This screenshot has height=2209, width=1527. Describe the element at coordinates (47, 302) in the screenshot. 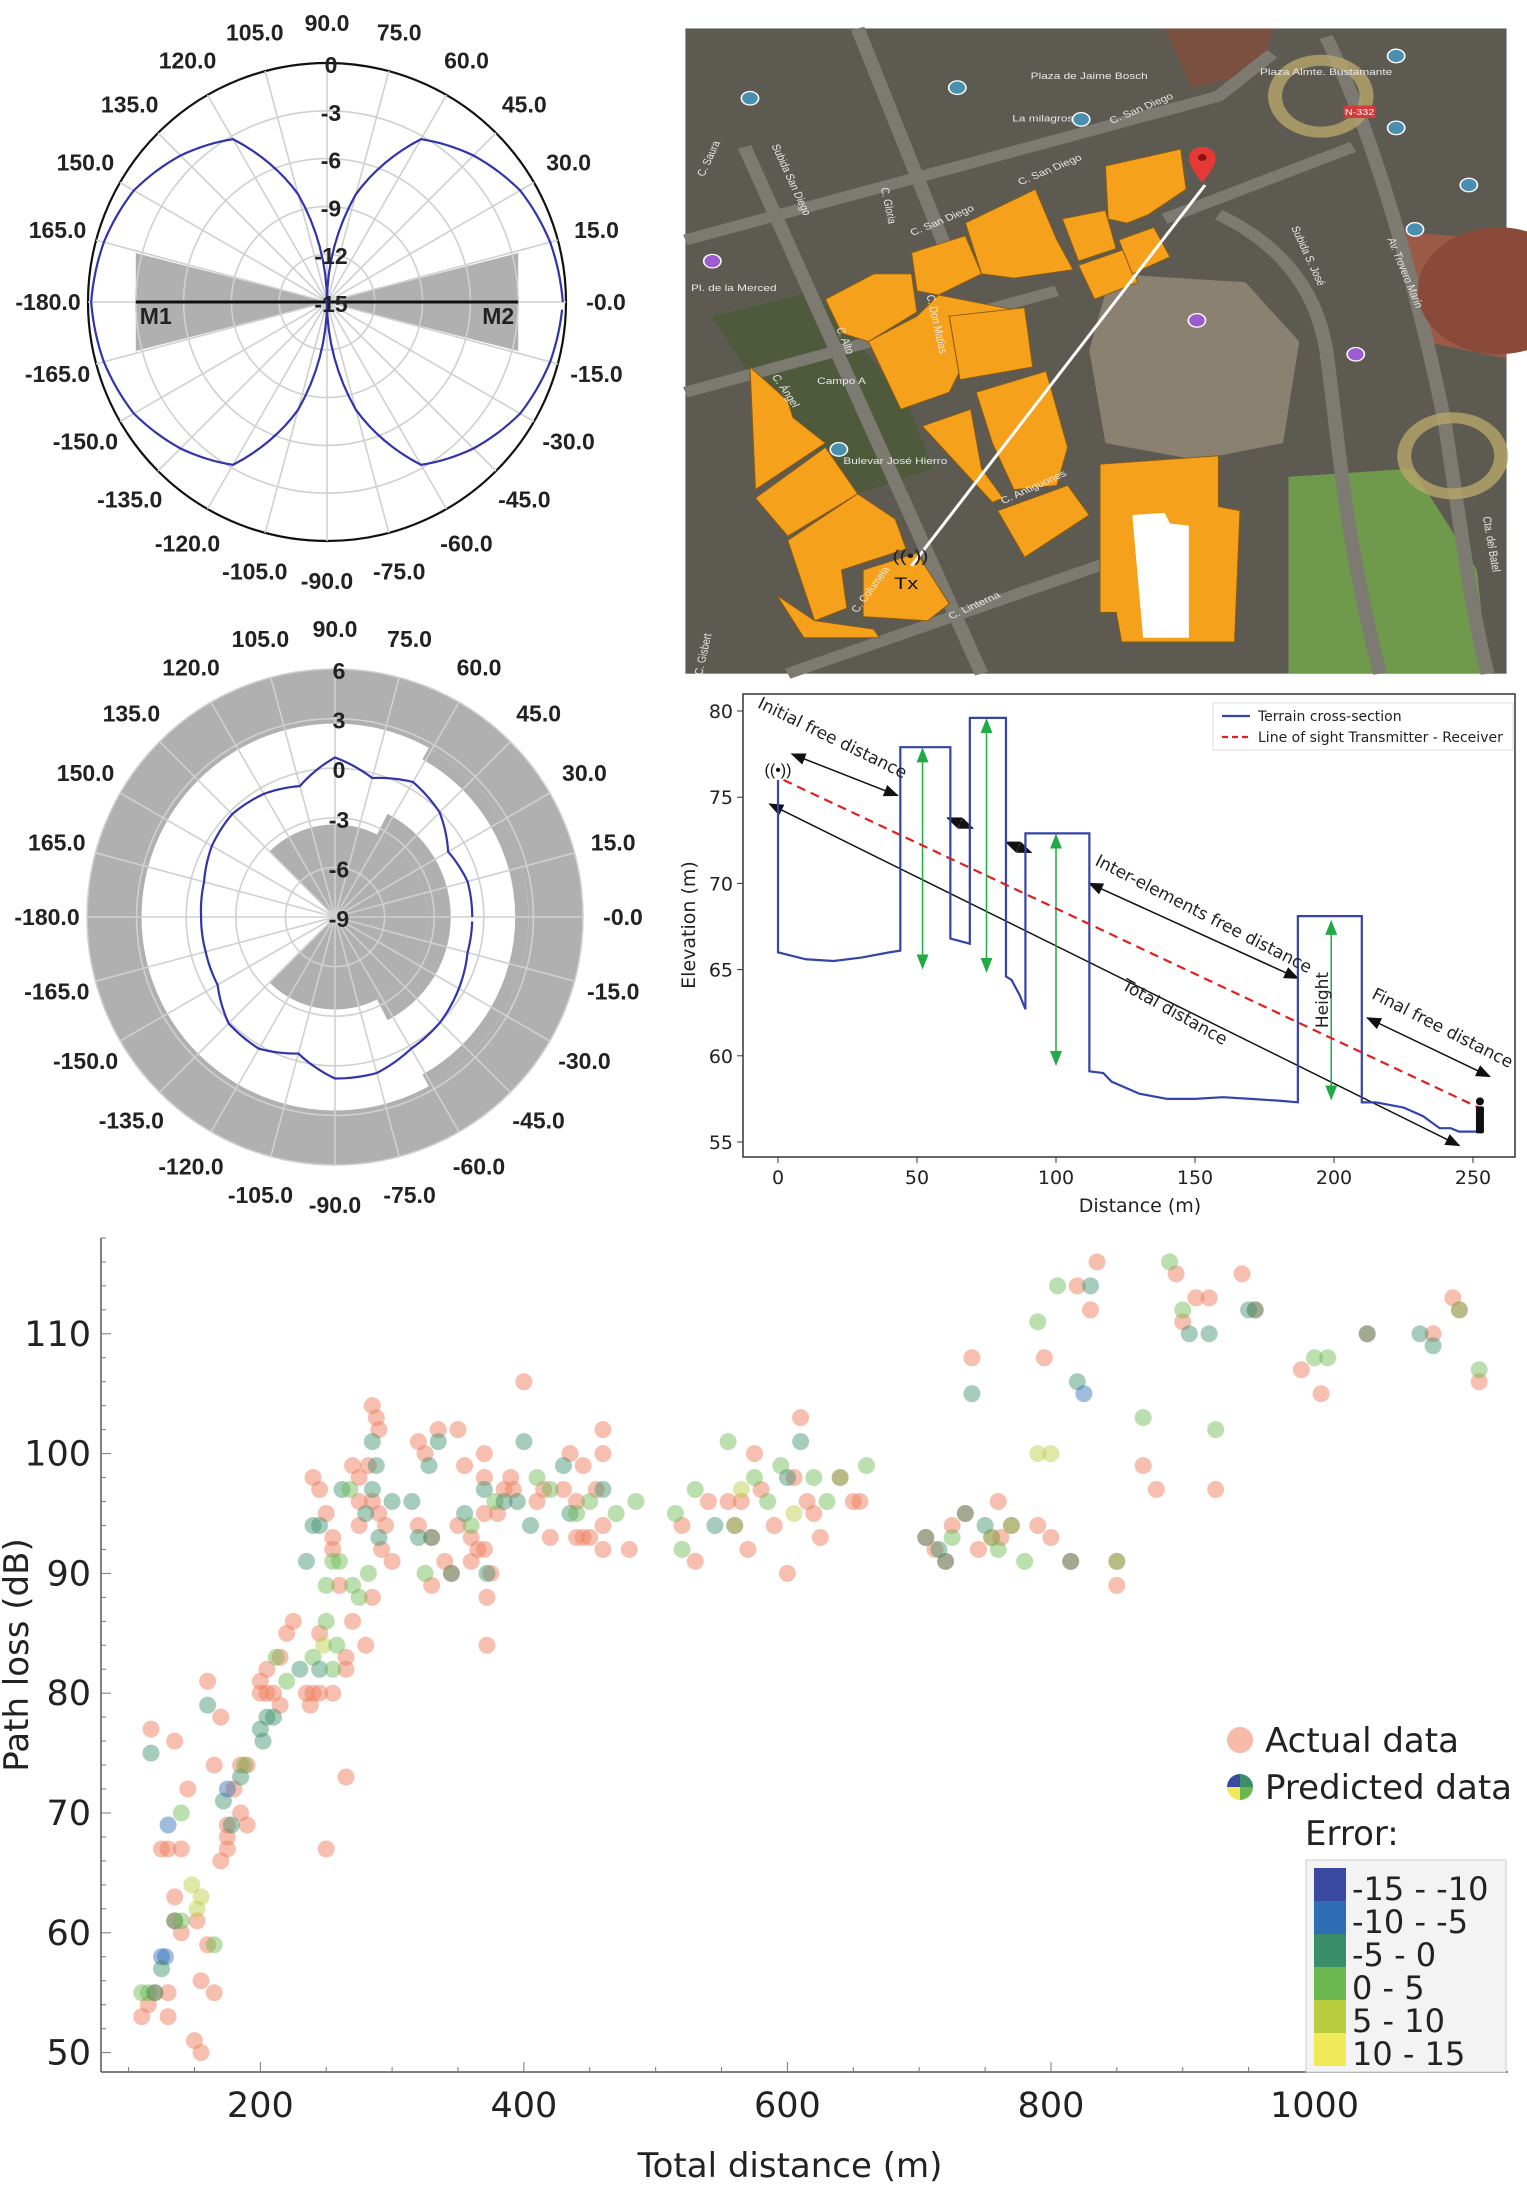

I see `angle-label: -180.0` at that location.